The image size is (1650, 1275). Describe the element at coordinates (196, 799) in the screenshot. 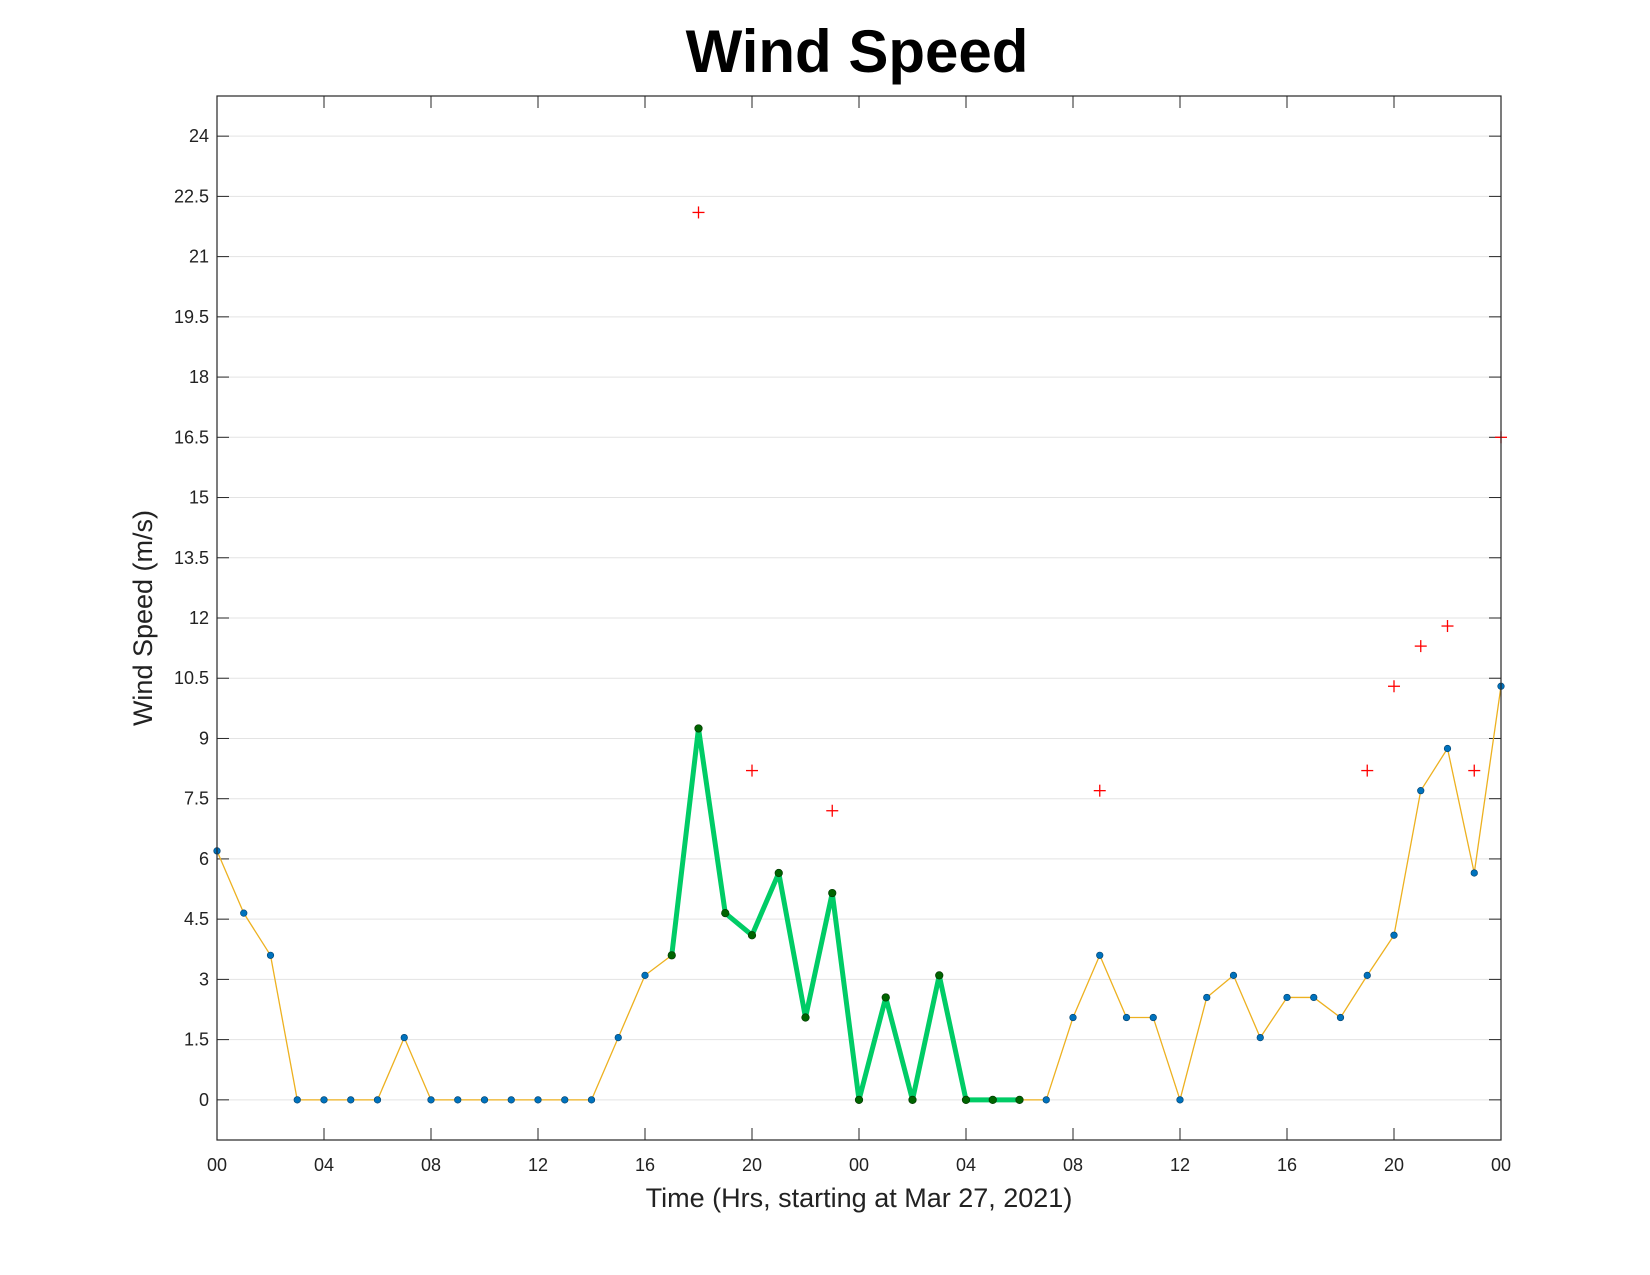

I see `y-tick-label: 7.5` at that location.